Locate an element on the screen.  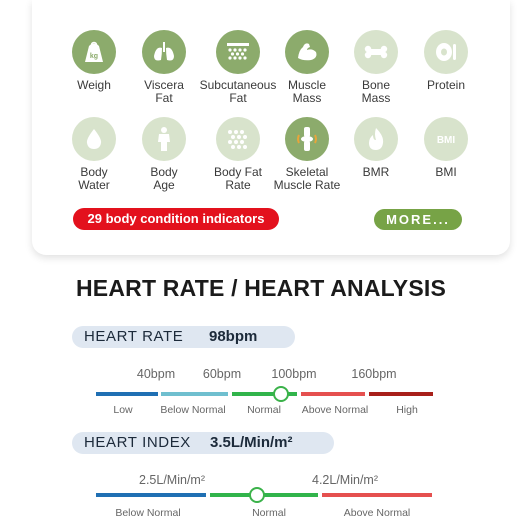
heart-index-title: HEART INDEX is located at coordinates (137, 442).